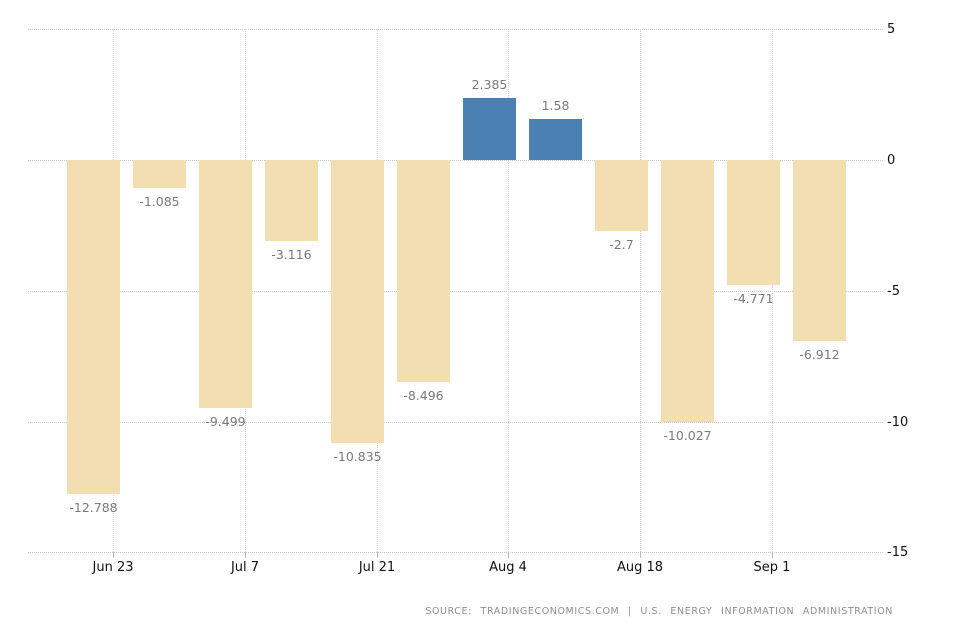 The width and height of the screenshot is (954, 636). Describe the element at coordinates (898, 422) in the screenshot. I see `y-axis-tick-label: -10` at that location.